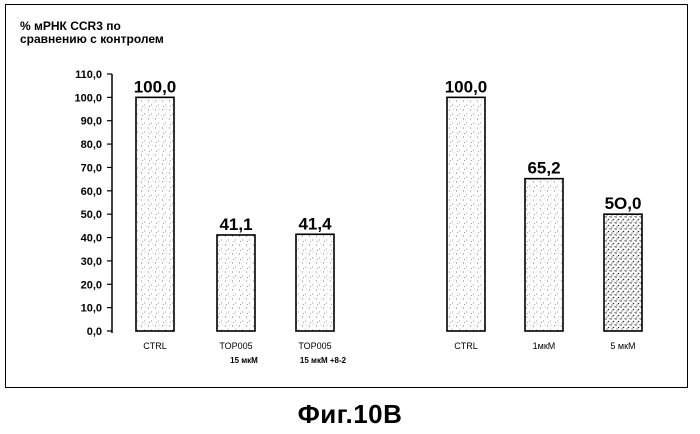 The image size is (700, 434). I want to click on y-tick-label: 70,0, so click(91, 168).